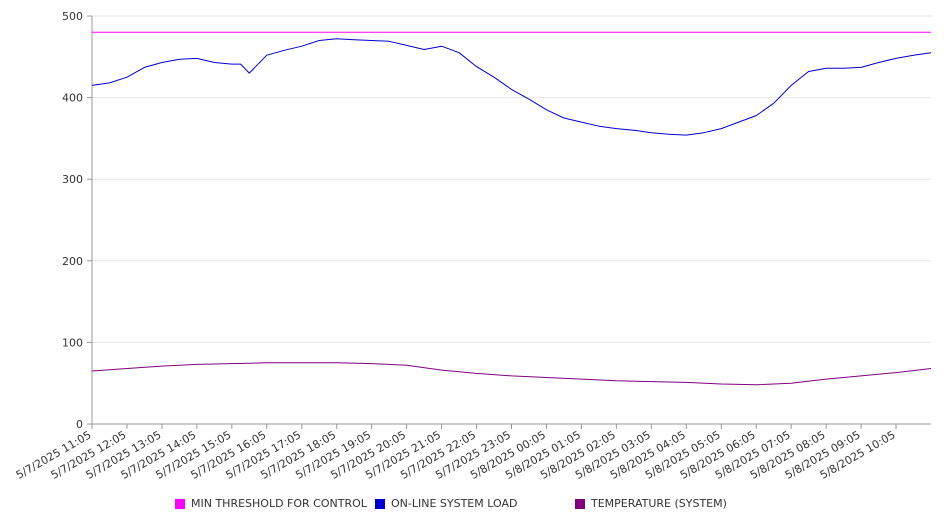 The height and width of the screenshot is (526, 946). I want to click on y-tick-label: 100, so click(72, 342).